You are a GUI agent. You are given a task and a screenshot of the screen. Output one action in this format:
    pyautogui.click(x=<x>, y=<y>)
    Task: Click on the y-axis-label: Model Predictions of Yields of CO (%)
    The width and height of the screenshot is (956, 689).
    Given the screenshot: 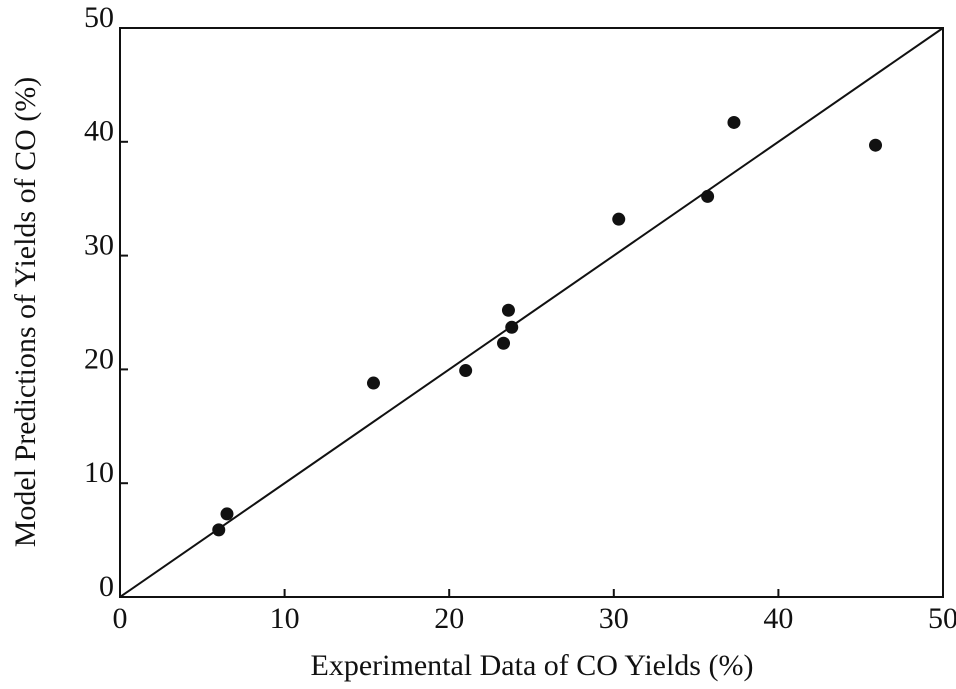 What is the action you would take?
    pyautogui.click(x=25, y=312)
    